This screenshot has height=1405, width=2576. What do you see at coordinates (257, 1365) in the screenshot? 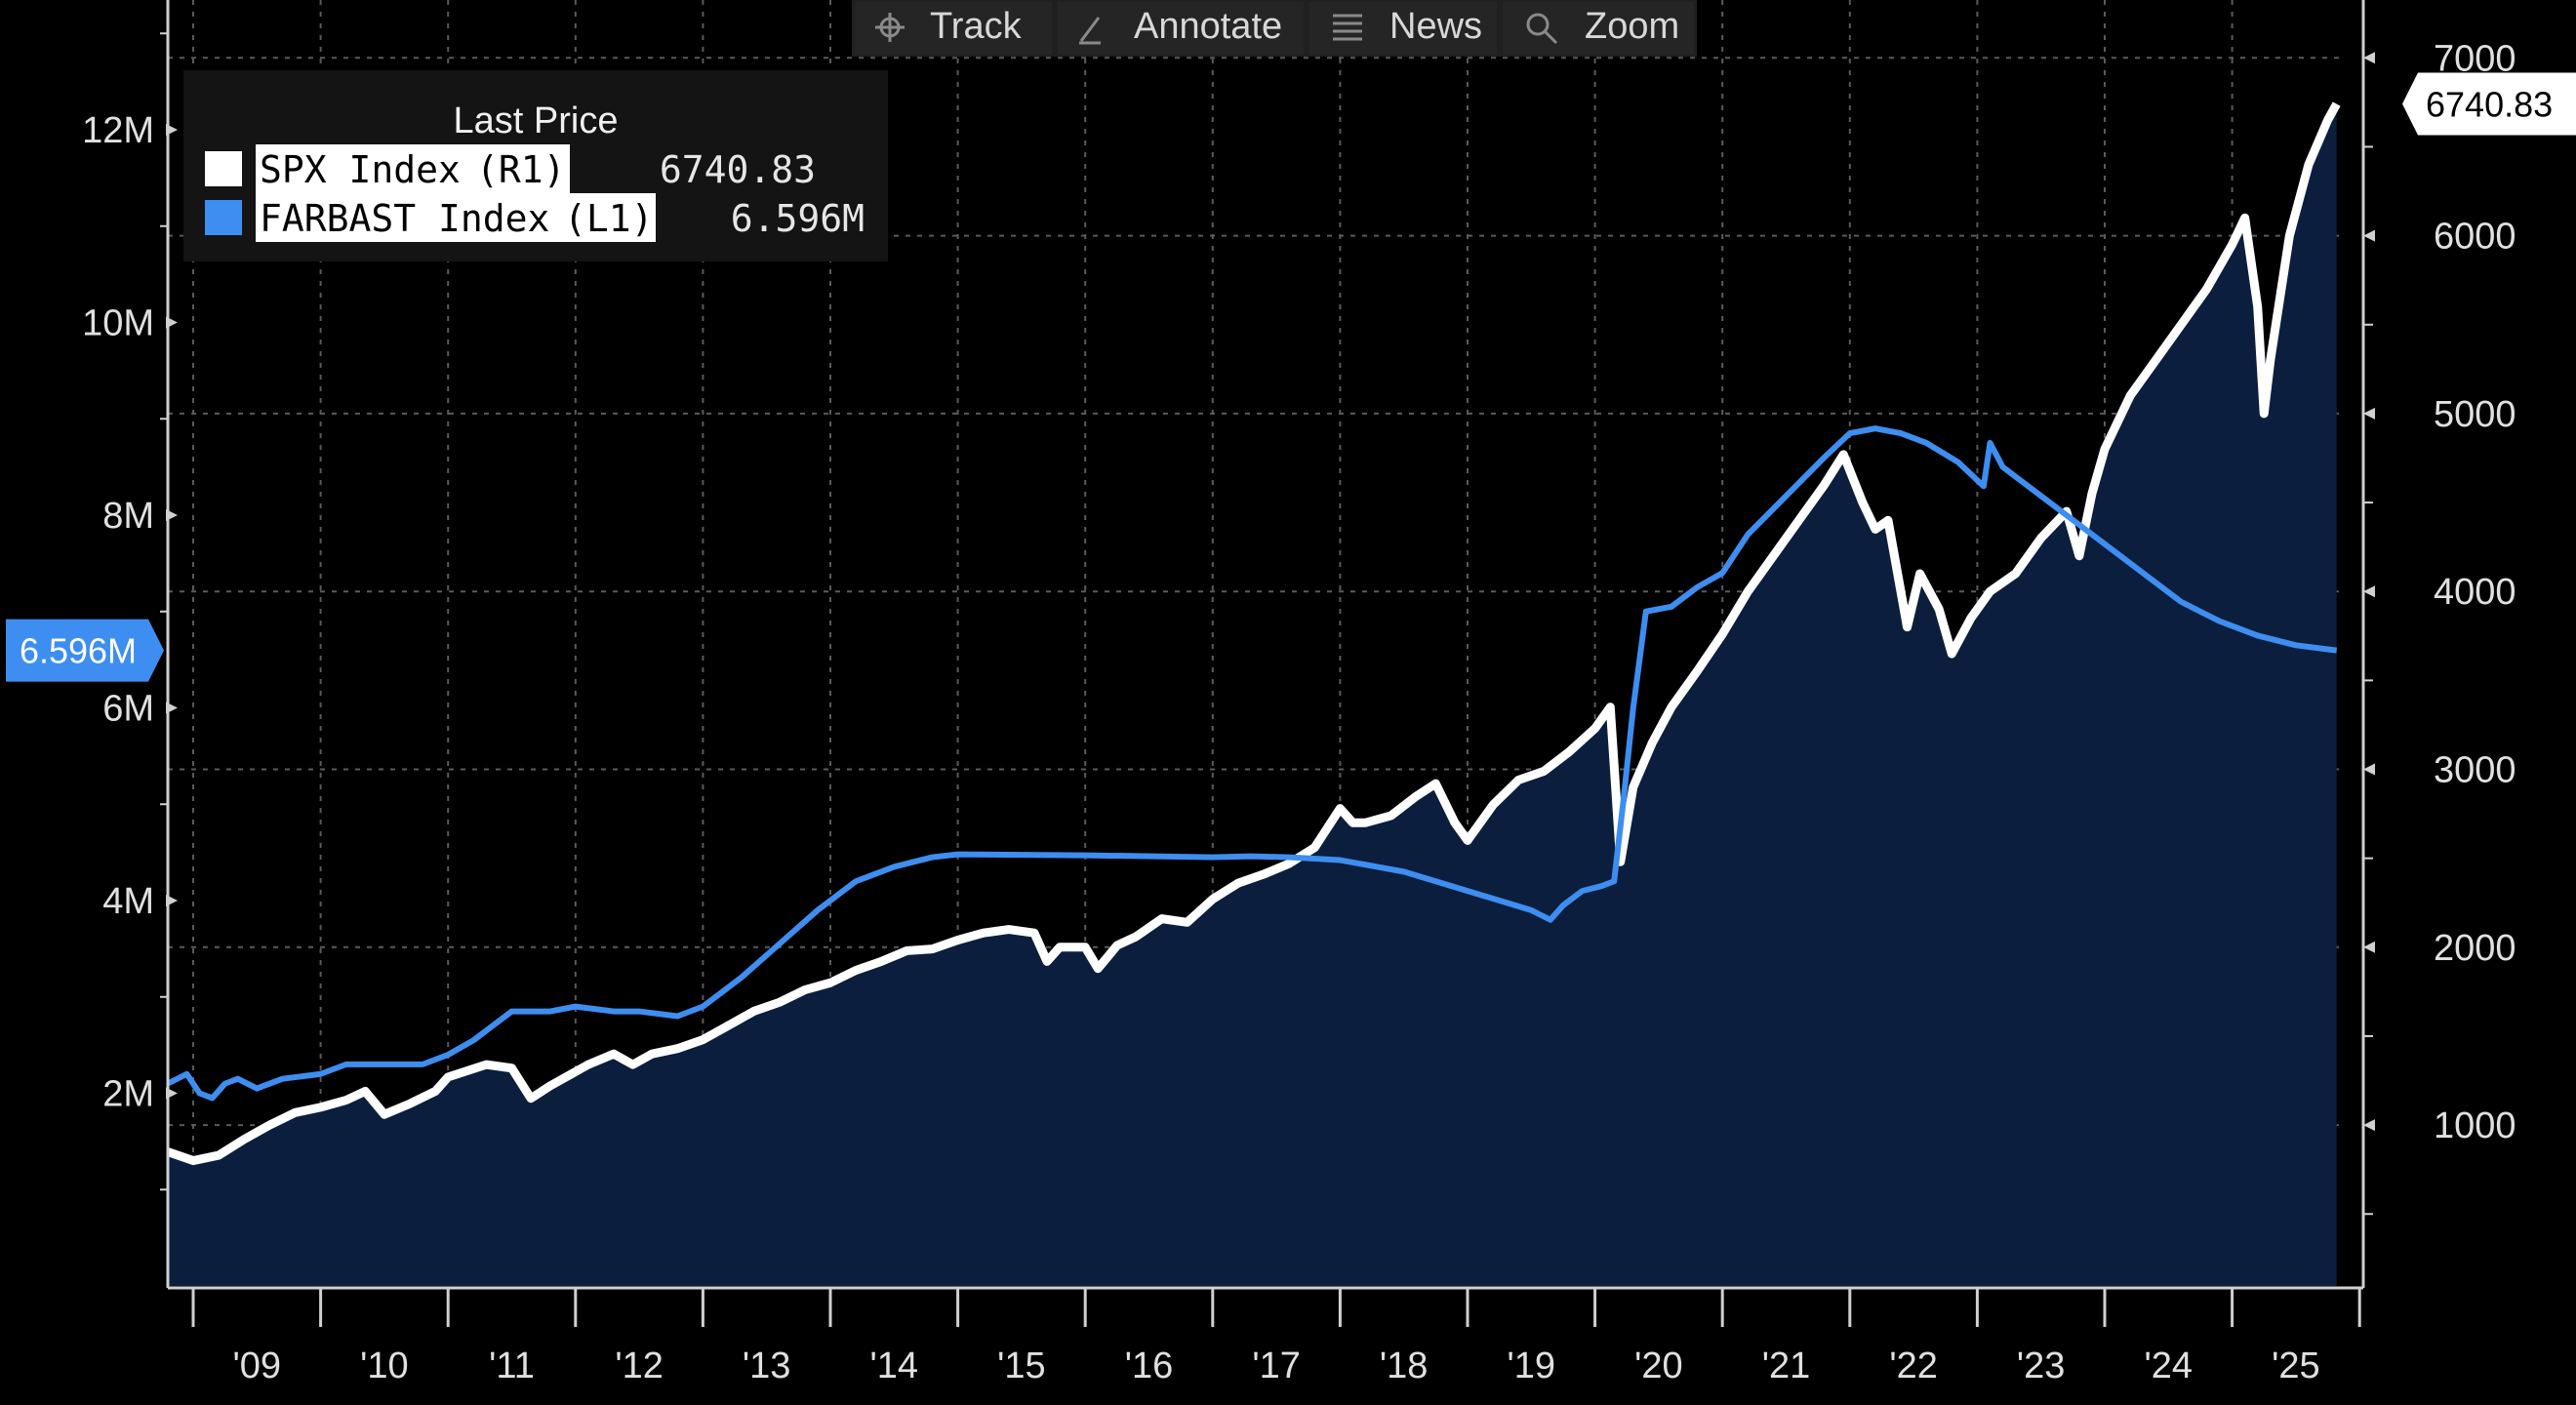
I see `x-tick-label: '09` at bounding box center [257, 1365].